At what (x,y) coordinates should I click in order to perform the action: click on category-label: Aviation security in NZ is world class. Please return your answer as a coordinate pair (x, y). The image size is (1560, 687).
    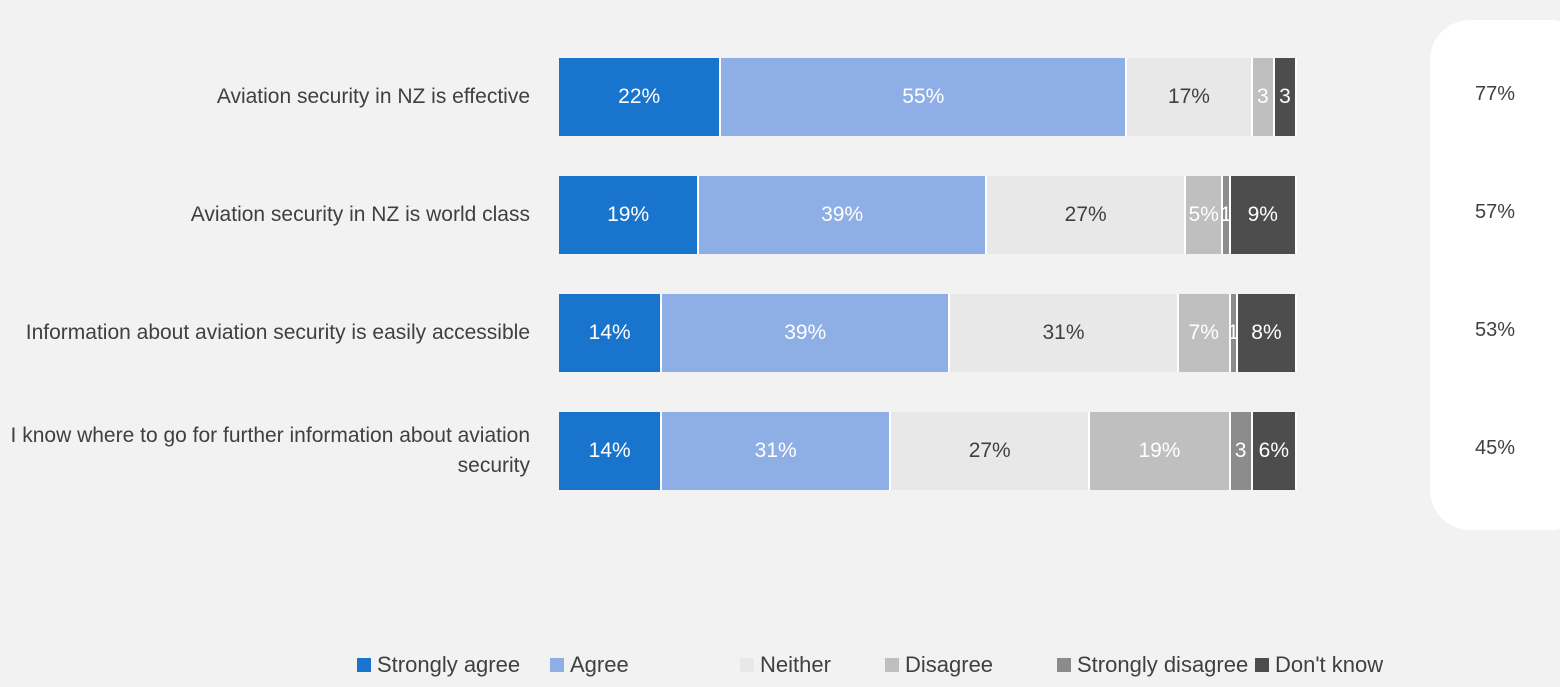
    Looking at the image, I should click on (360, 214).